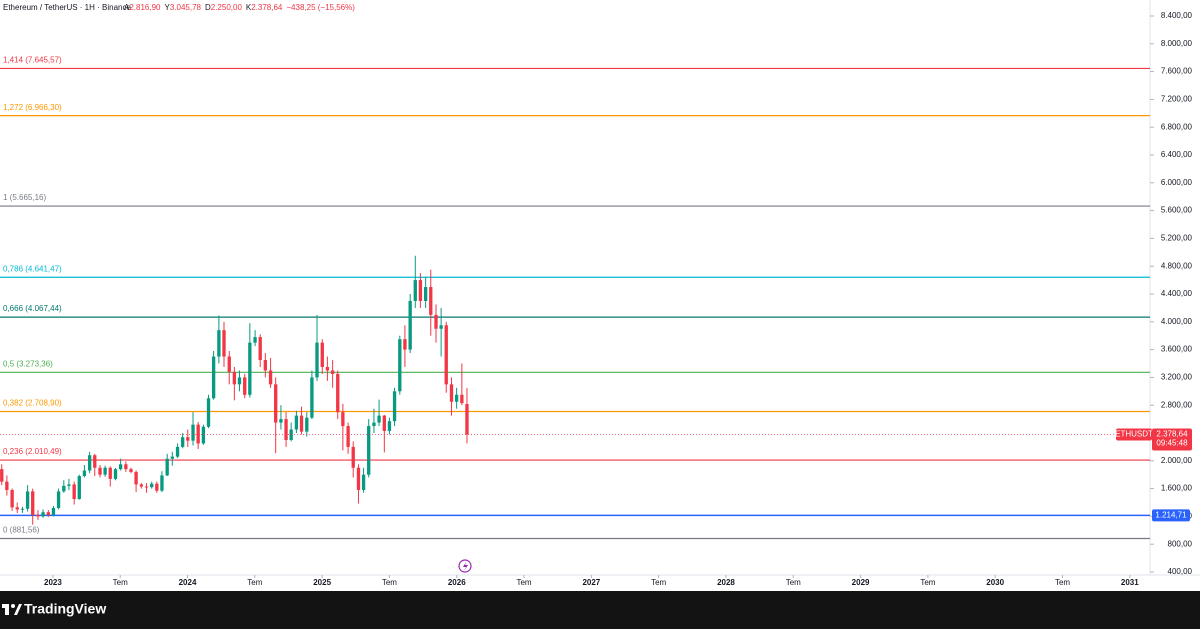 This screenshot has height=634, width=1200. What do you see at coordinates (1177, 377) in the screenshot?
I see `y-tick-label: 3.200,00` at bounding box center [1177, 377].